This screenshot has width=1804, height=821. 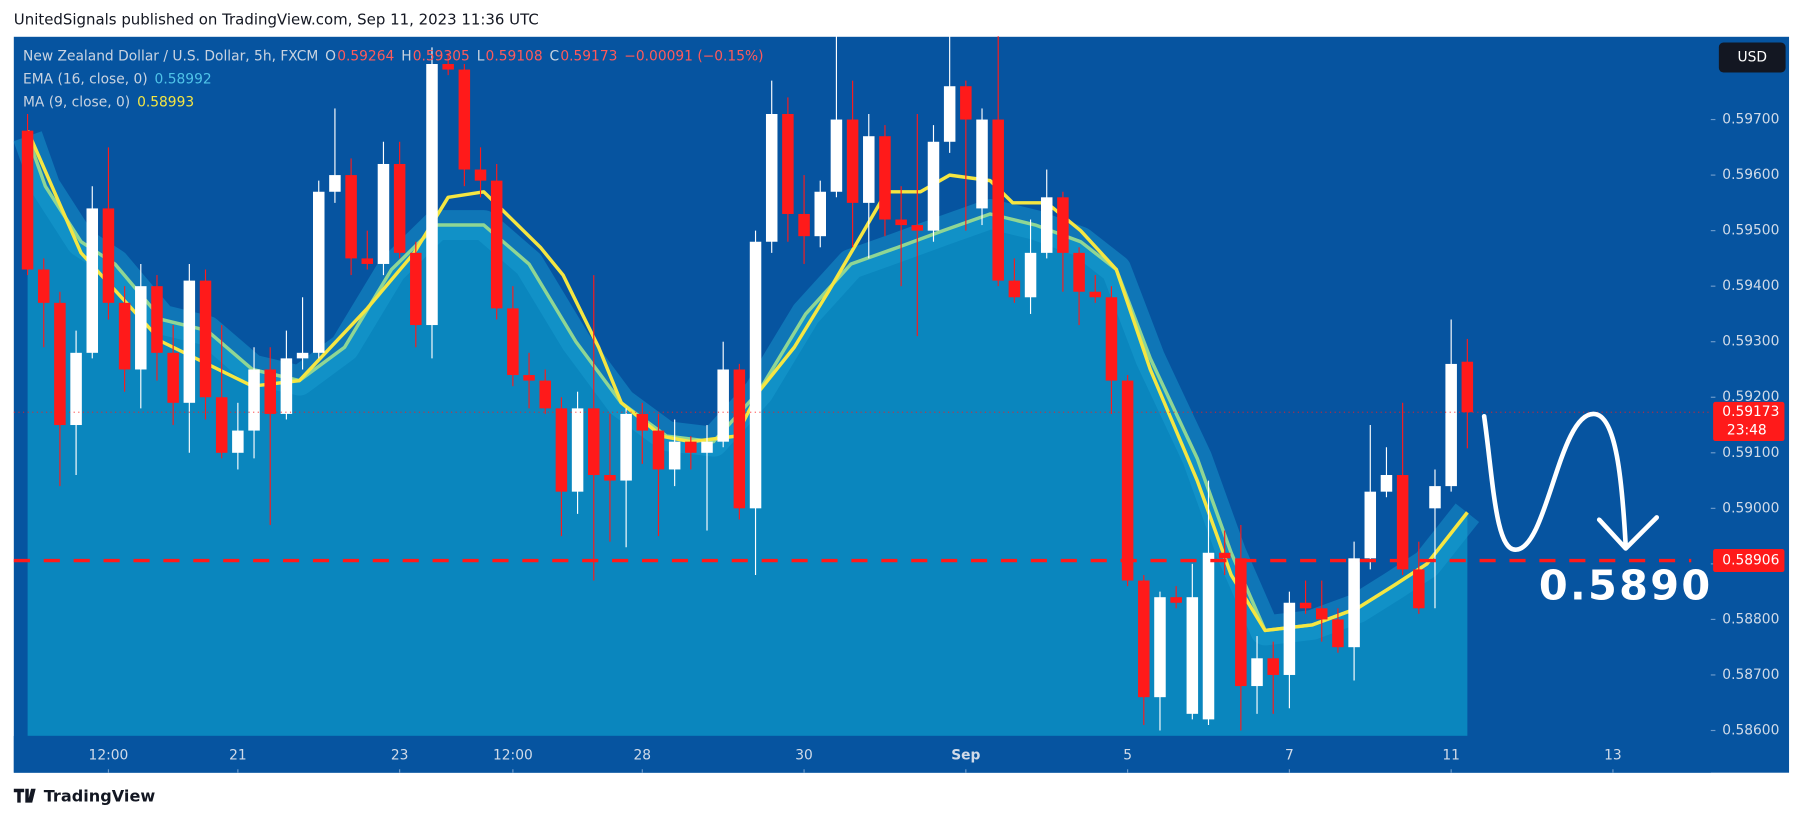 I want to click on x-tick-label: 13, so click(x=1613, y=755).